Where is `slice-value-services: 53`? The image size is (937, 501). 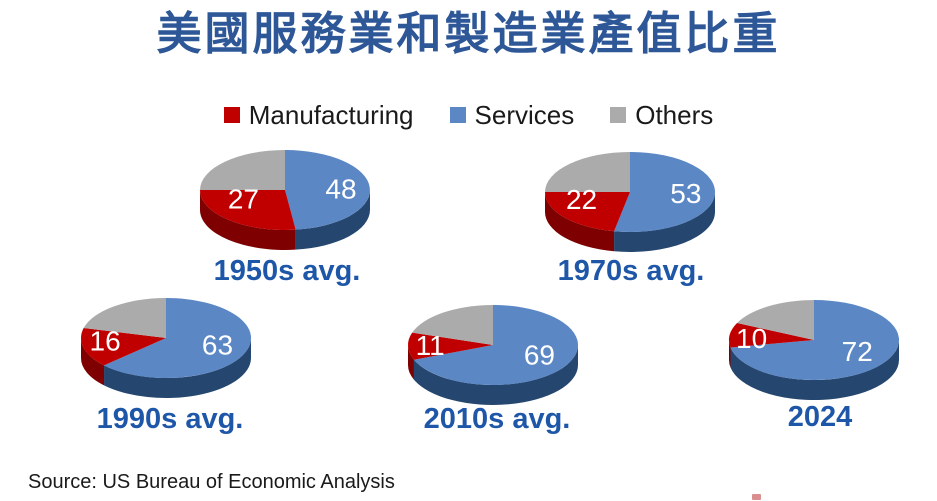
slice-value-services: 53 is located at coordinates (685, 193).